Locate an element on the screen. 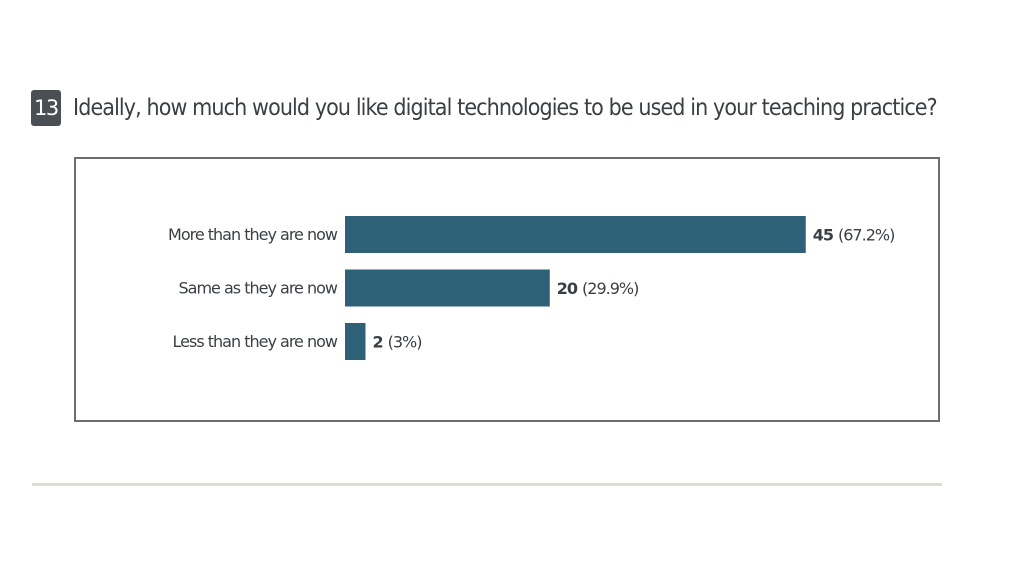  value-count: 20 is located at coordinates (567, 288).